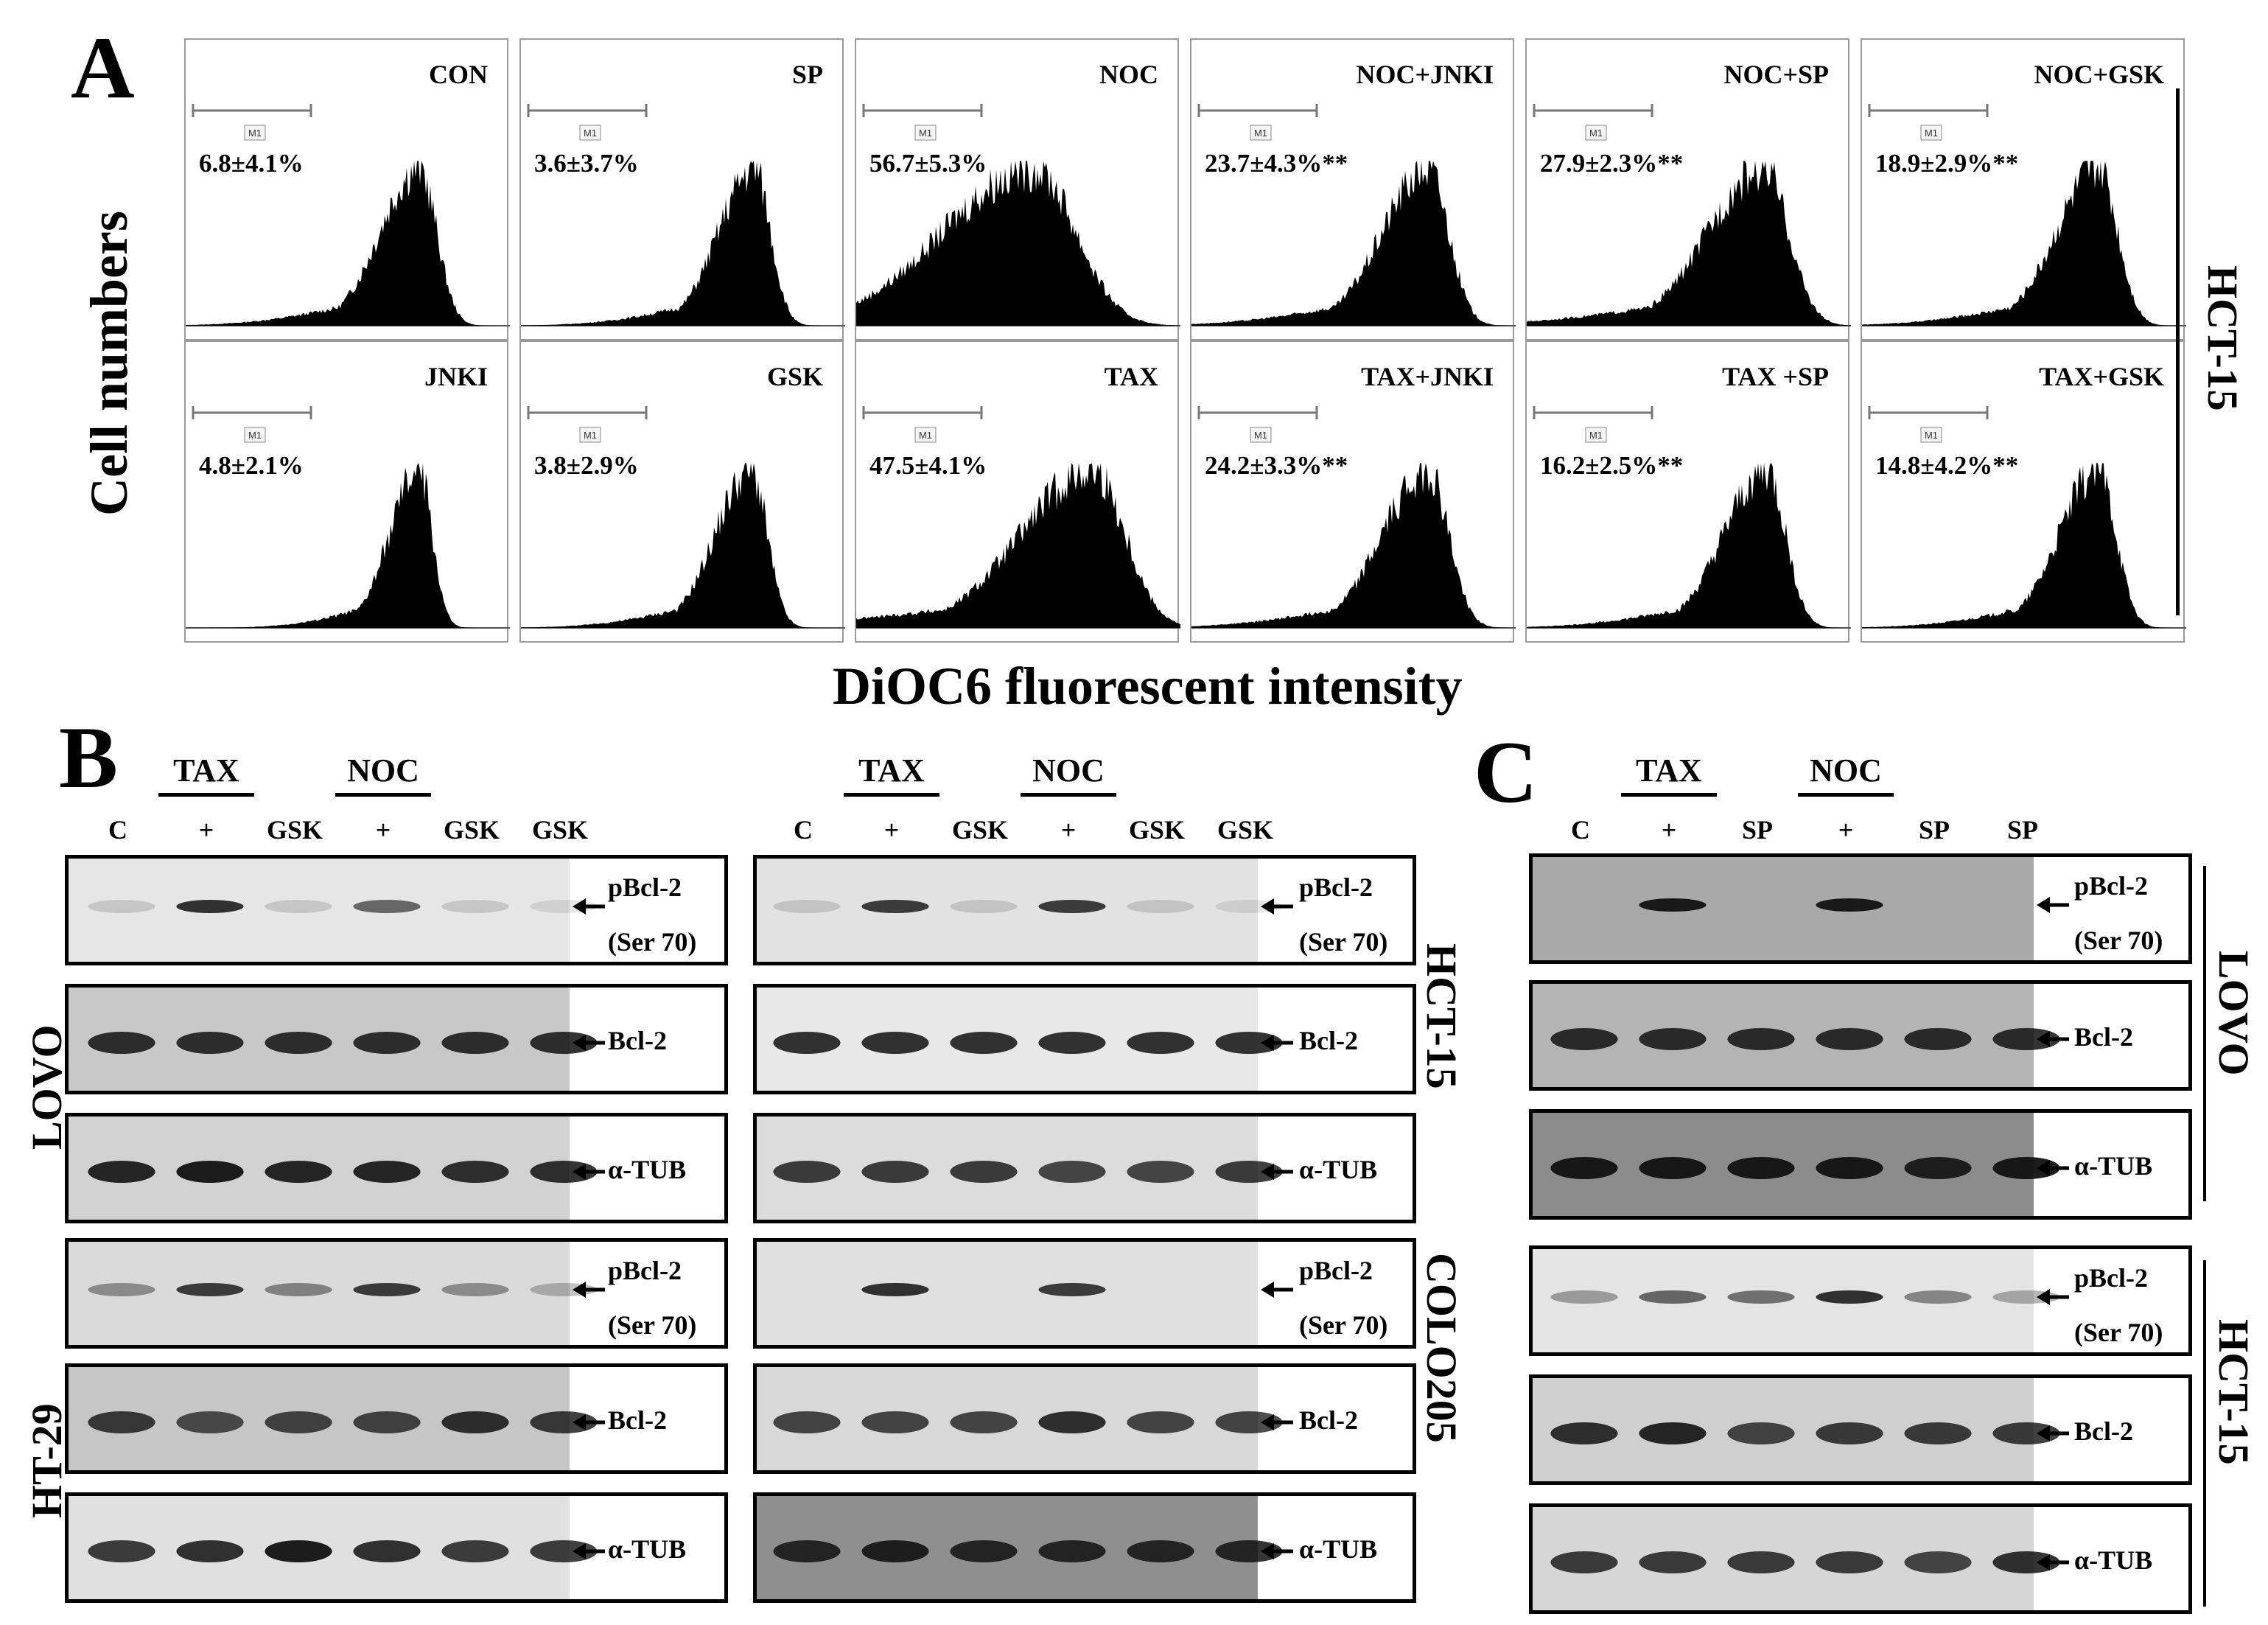 The width and height of the screenshot is (2268, 1625). I want to click on histogram-percentage: 27.9±2.3%**, so click(1612, 163).